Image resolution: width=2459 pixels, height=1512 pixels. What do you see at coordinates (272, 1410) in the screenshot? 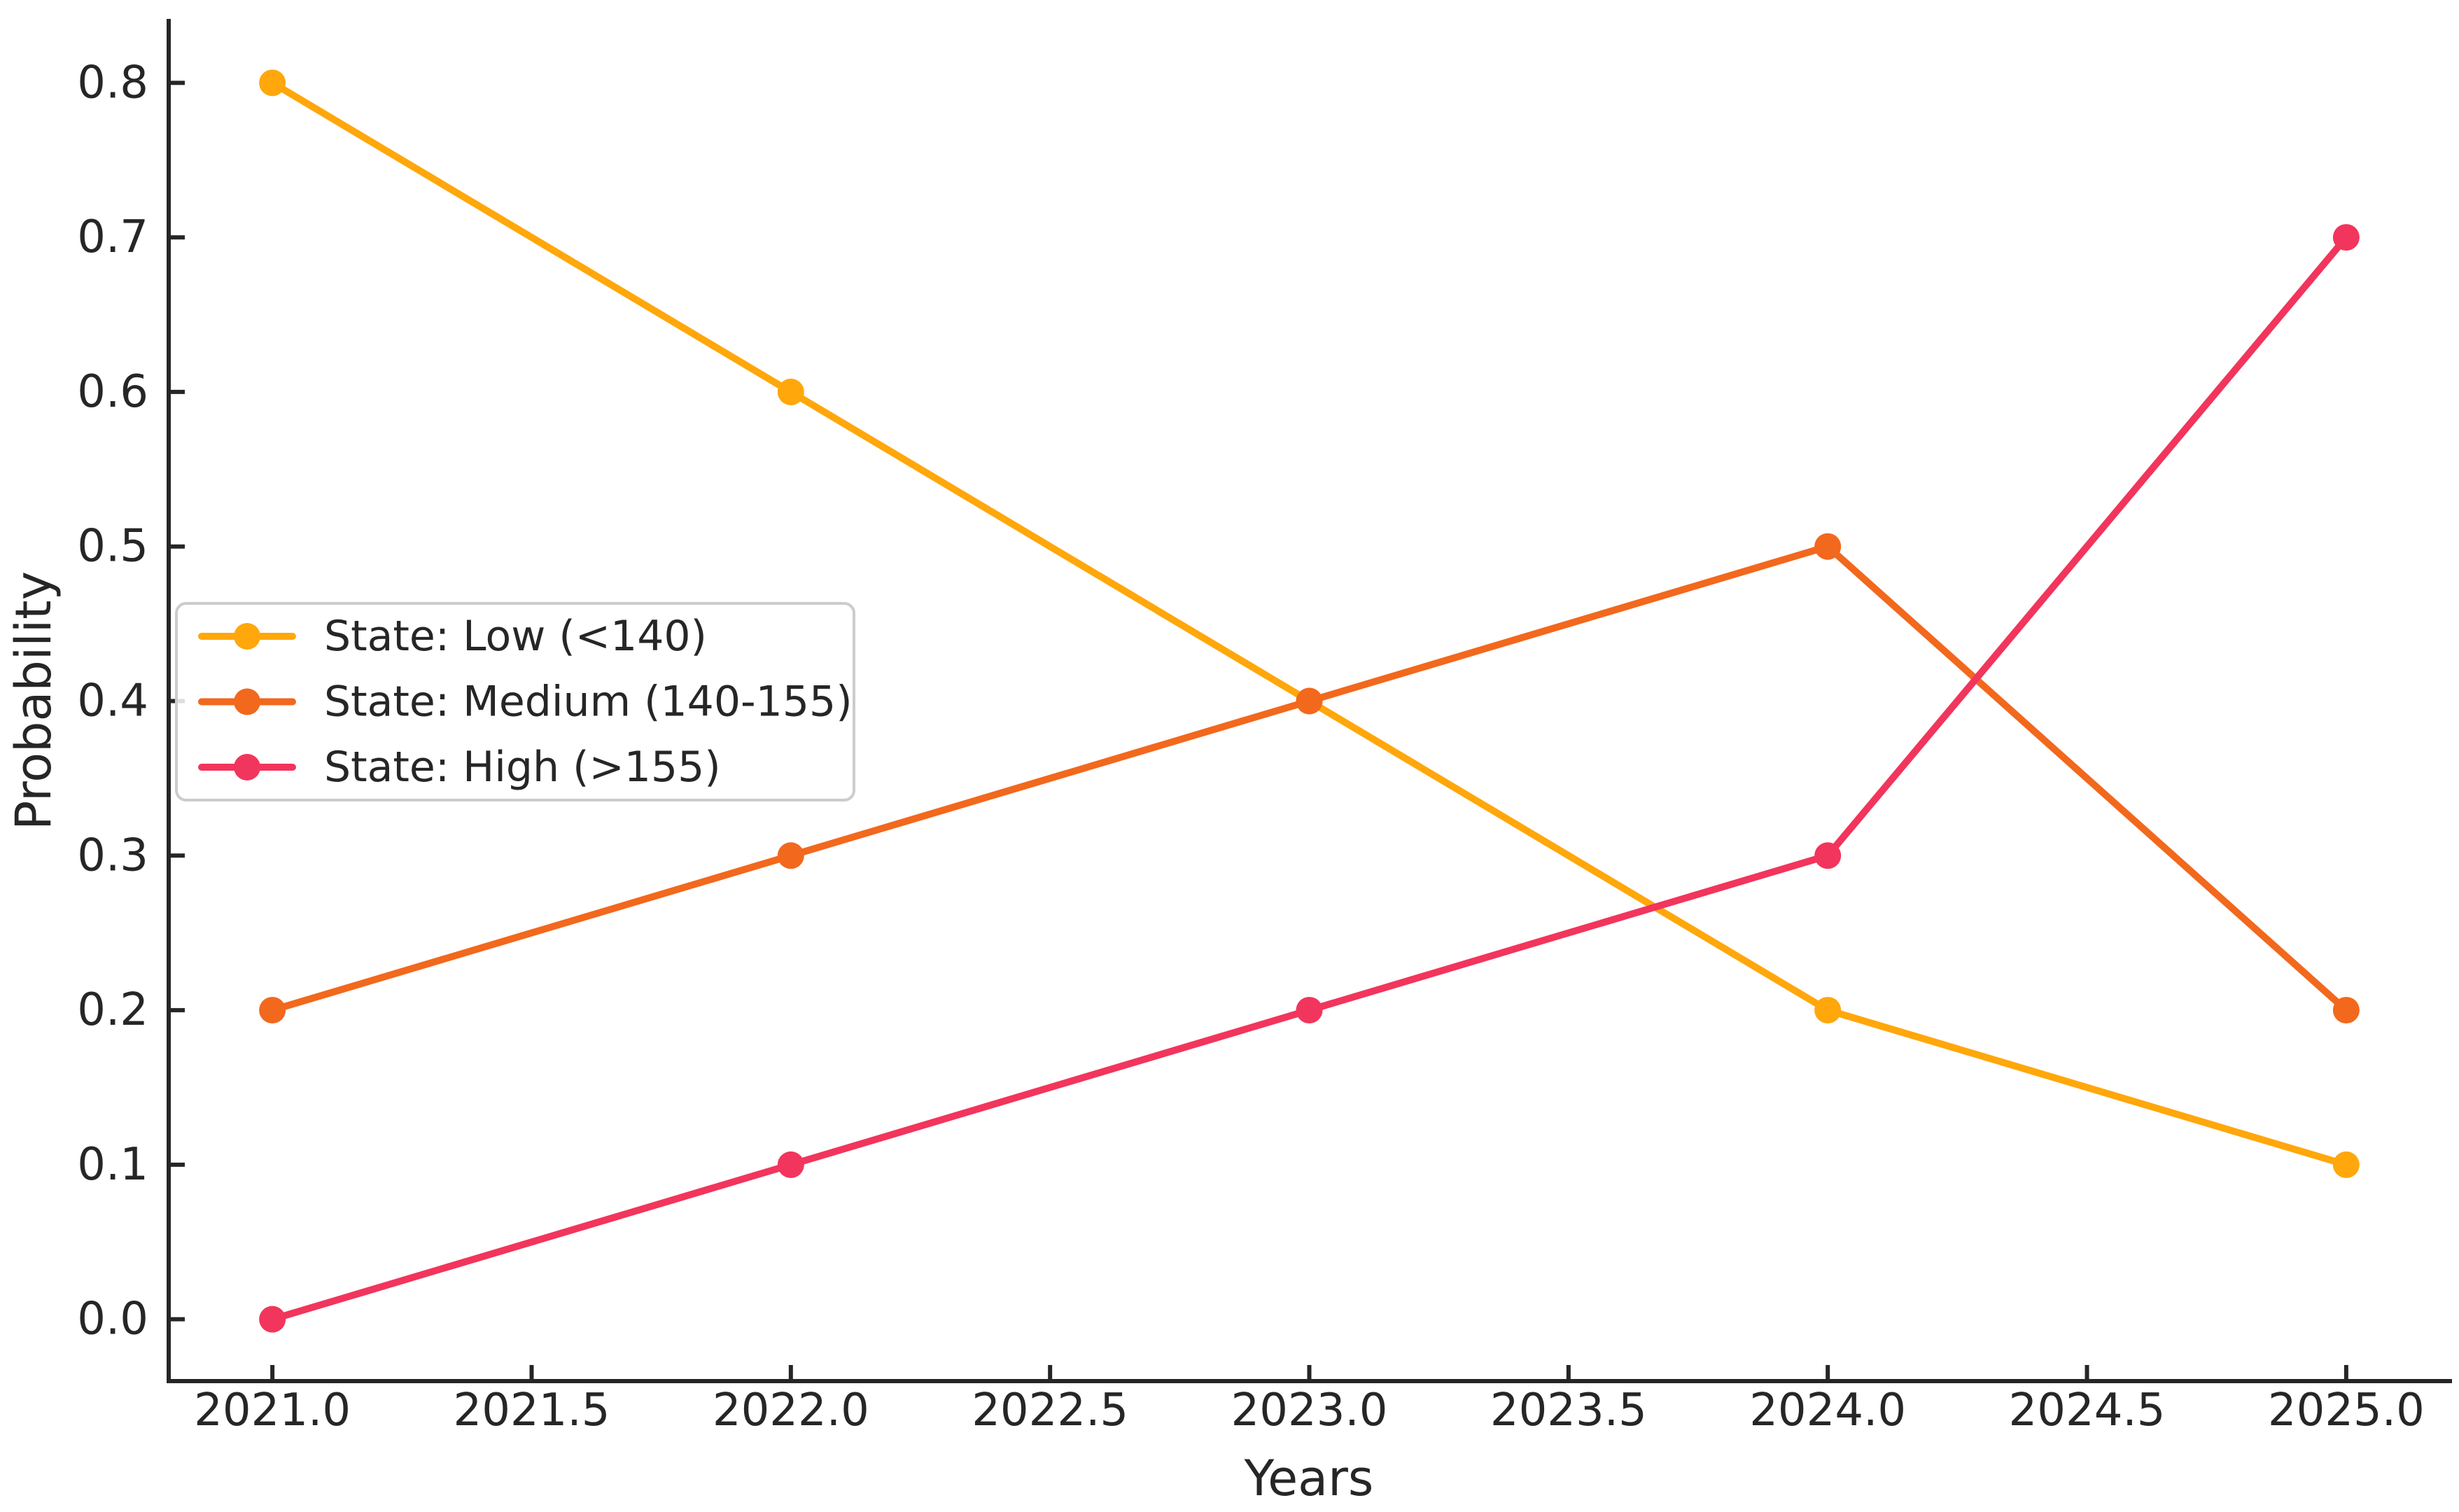
I see `x-tick-label: 2021.0` at bounding box center [272, 1410].